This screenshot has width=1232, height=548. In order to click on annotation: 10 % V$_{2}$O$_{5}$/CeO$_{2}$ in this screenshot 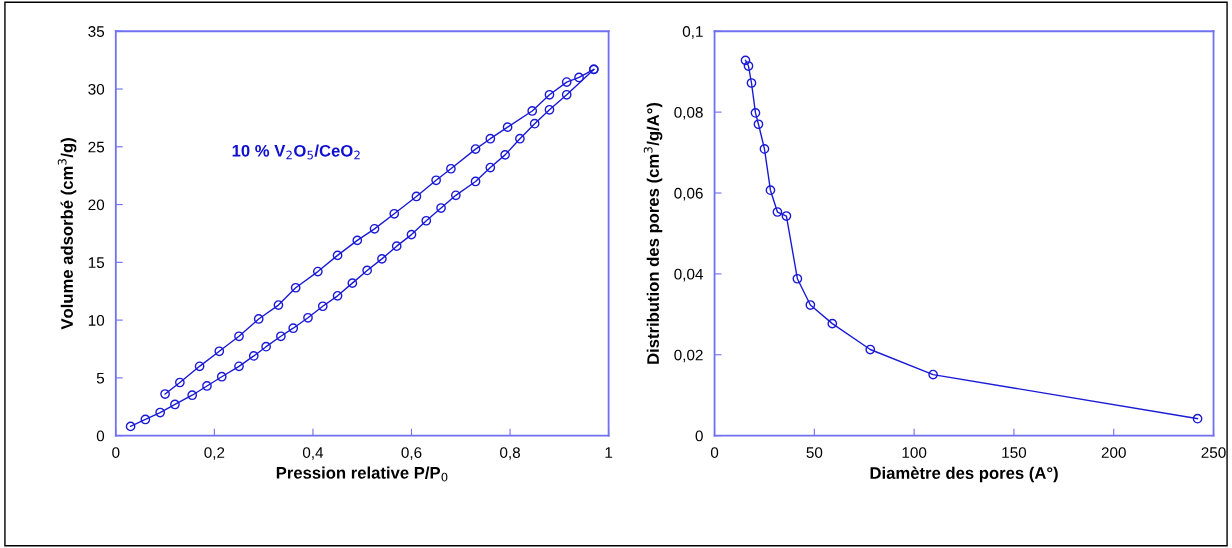, I will do `click(296, 152)`.